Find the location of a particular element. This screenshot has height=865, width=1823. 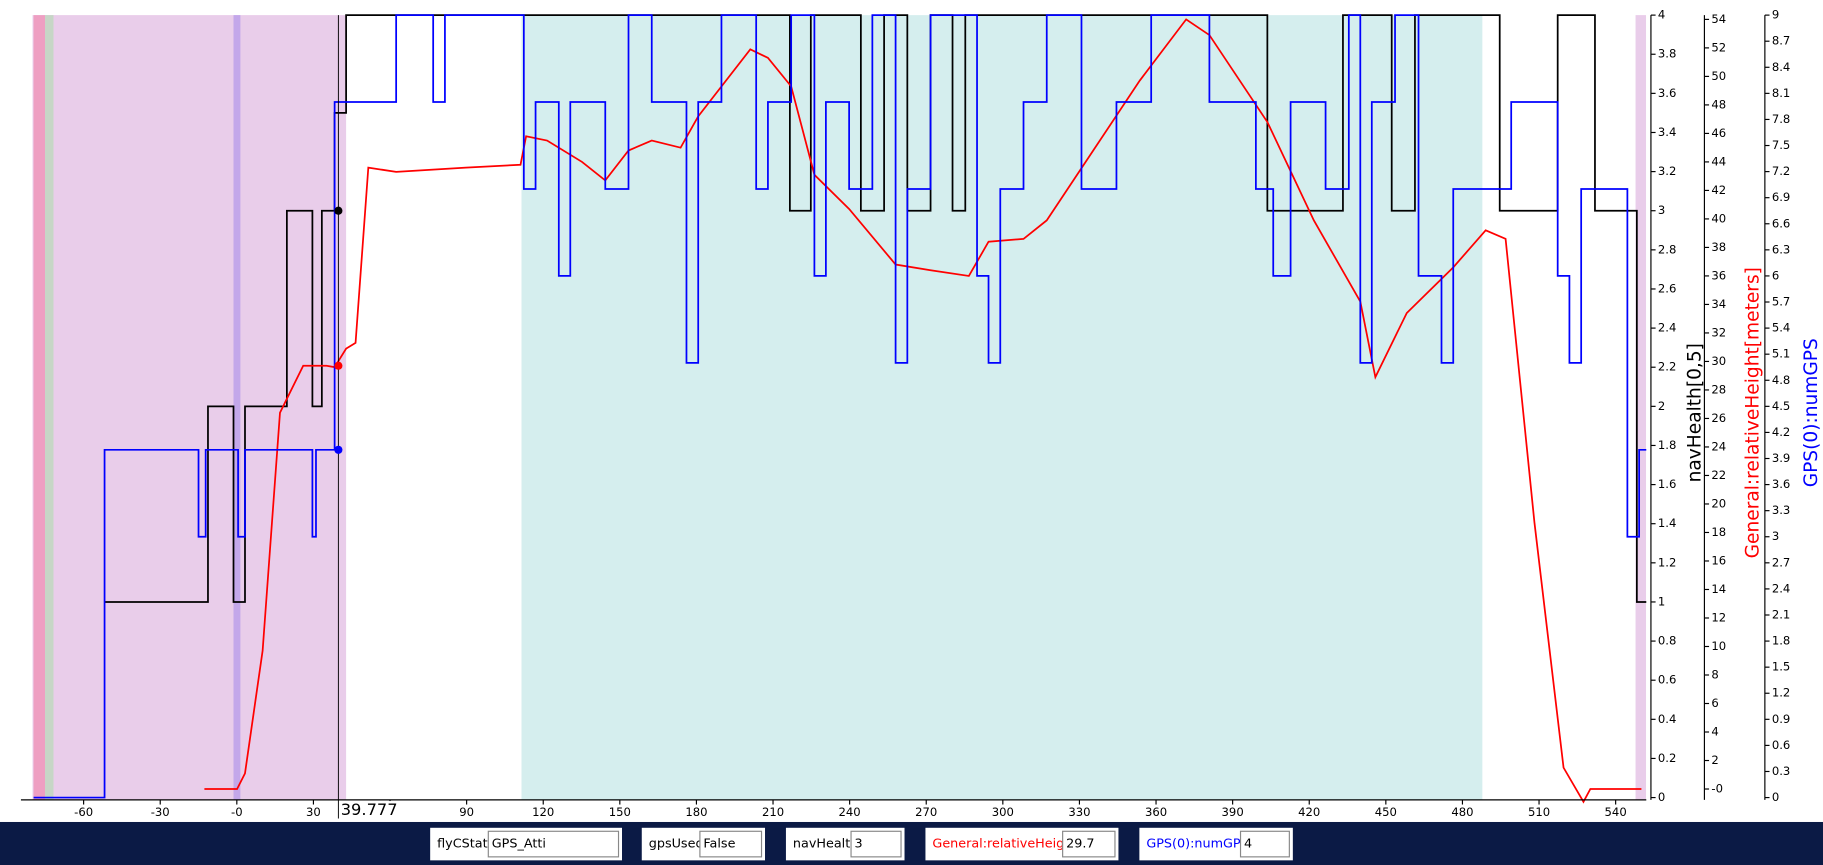

y-tick-label: 38 is located at coordinates (1718, 247).